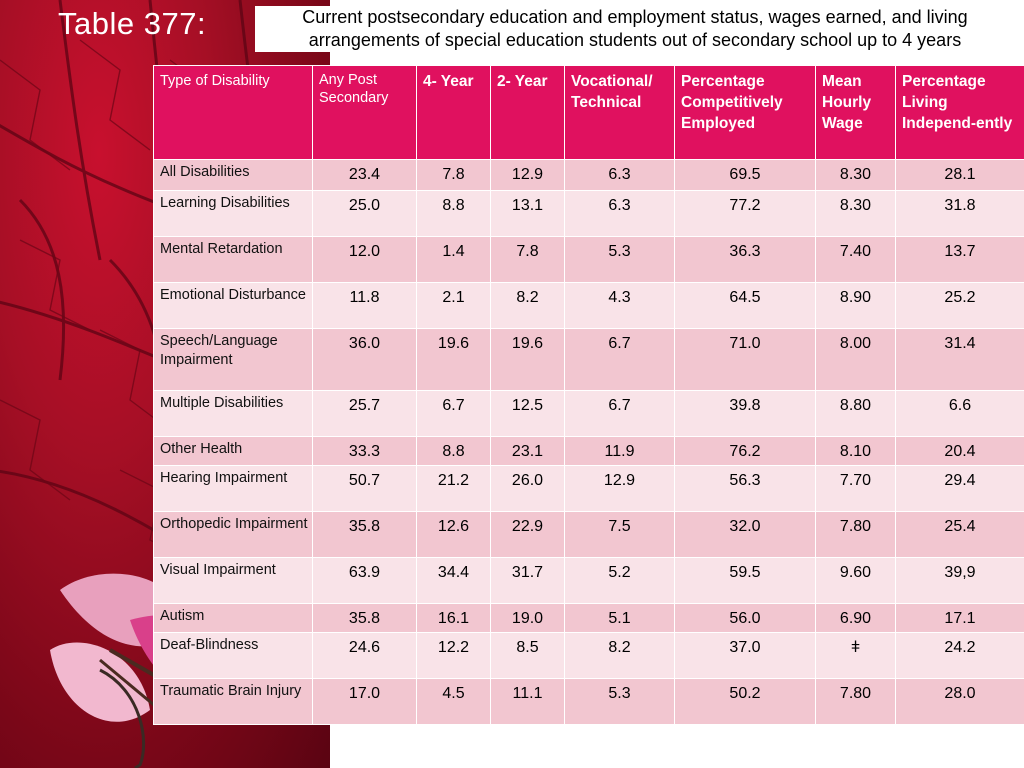  What do you see at coordinates (959, 580) in the screenshot?
I see `value-cell: 39,9` at bounding box center [959, 580].